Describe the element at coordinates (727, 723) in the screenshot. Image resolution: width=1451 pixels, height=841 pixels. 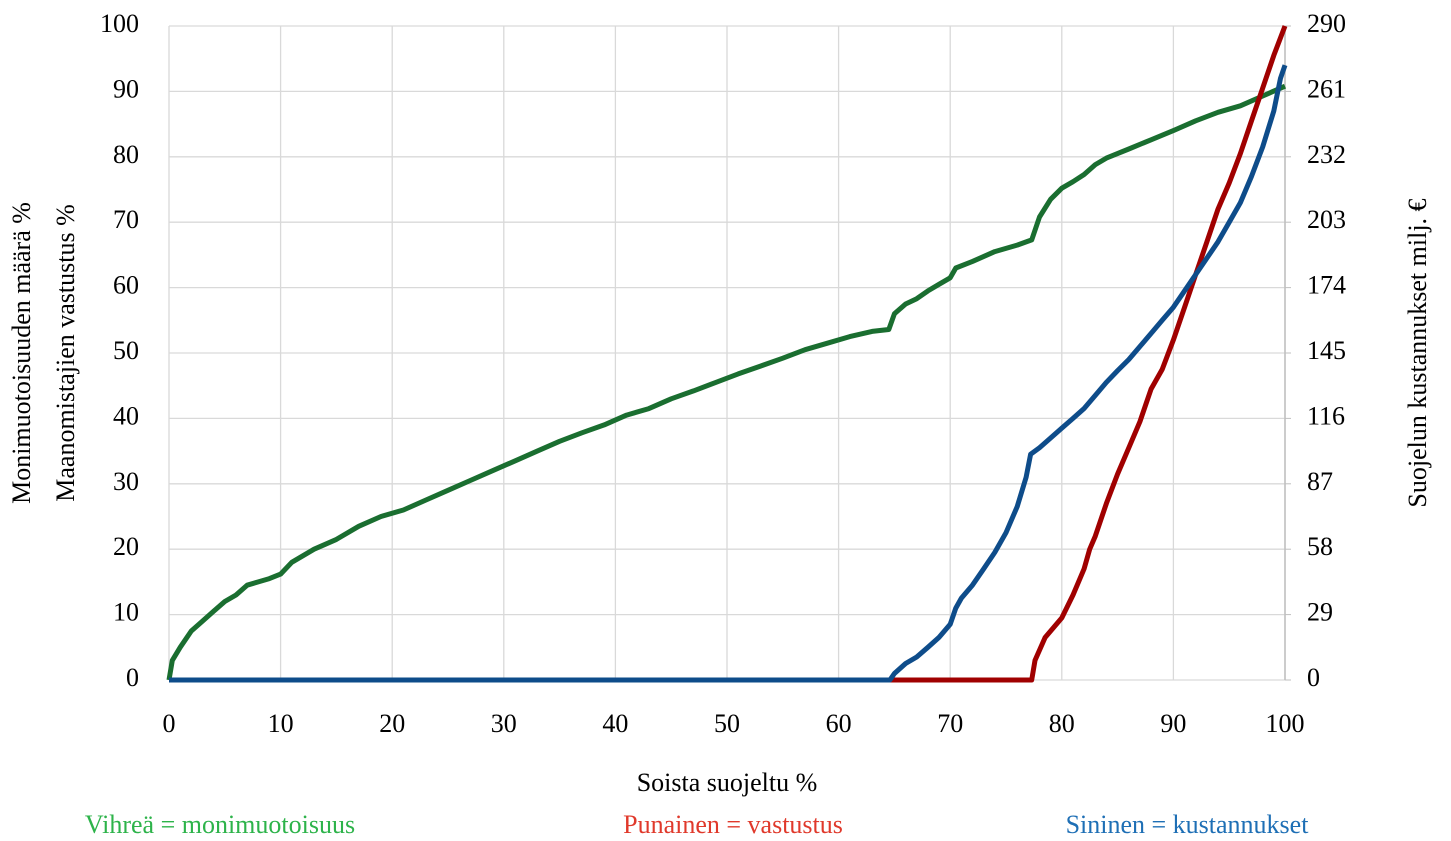
I see `x-tick-label: 50` at that location.